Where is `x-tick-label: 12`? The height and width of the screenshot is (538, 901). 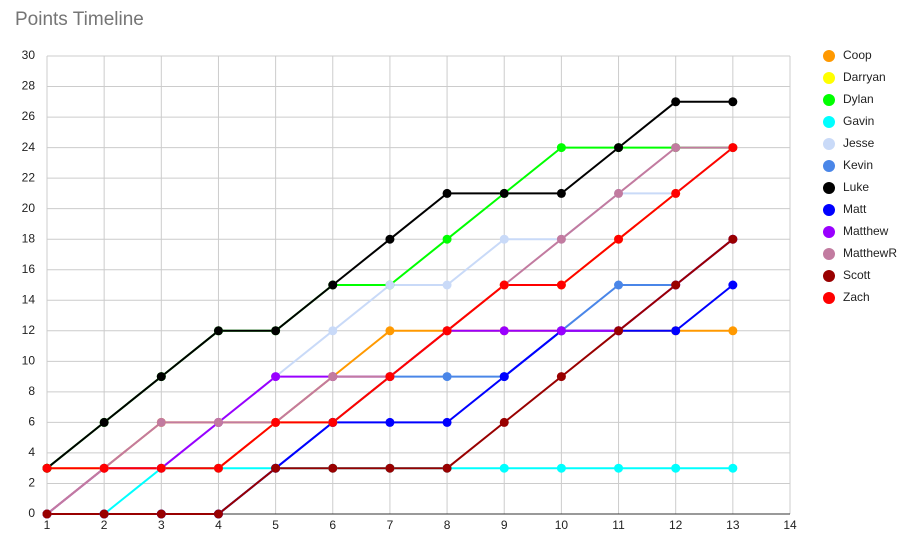 x-tick-label: 12 is located at coordinates (676, 525).